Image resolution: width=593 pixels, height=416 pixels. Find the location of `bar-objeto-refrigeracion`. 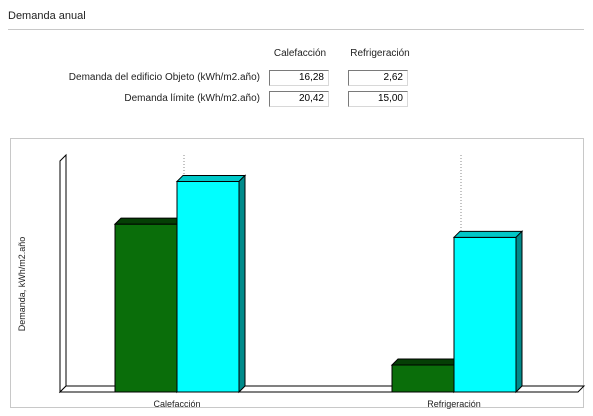

bar-objeto-refrigeracion is located at coordinates (423, 378).